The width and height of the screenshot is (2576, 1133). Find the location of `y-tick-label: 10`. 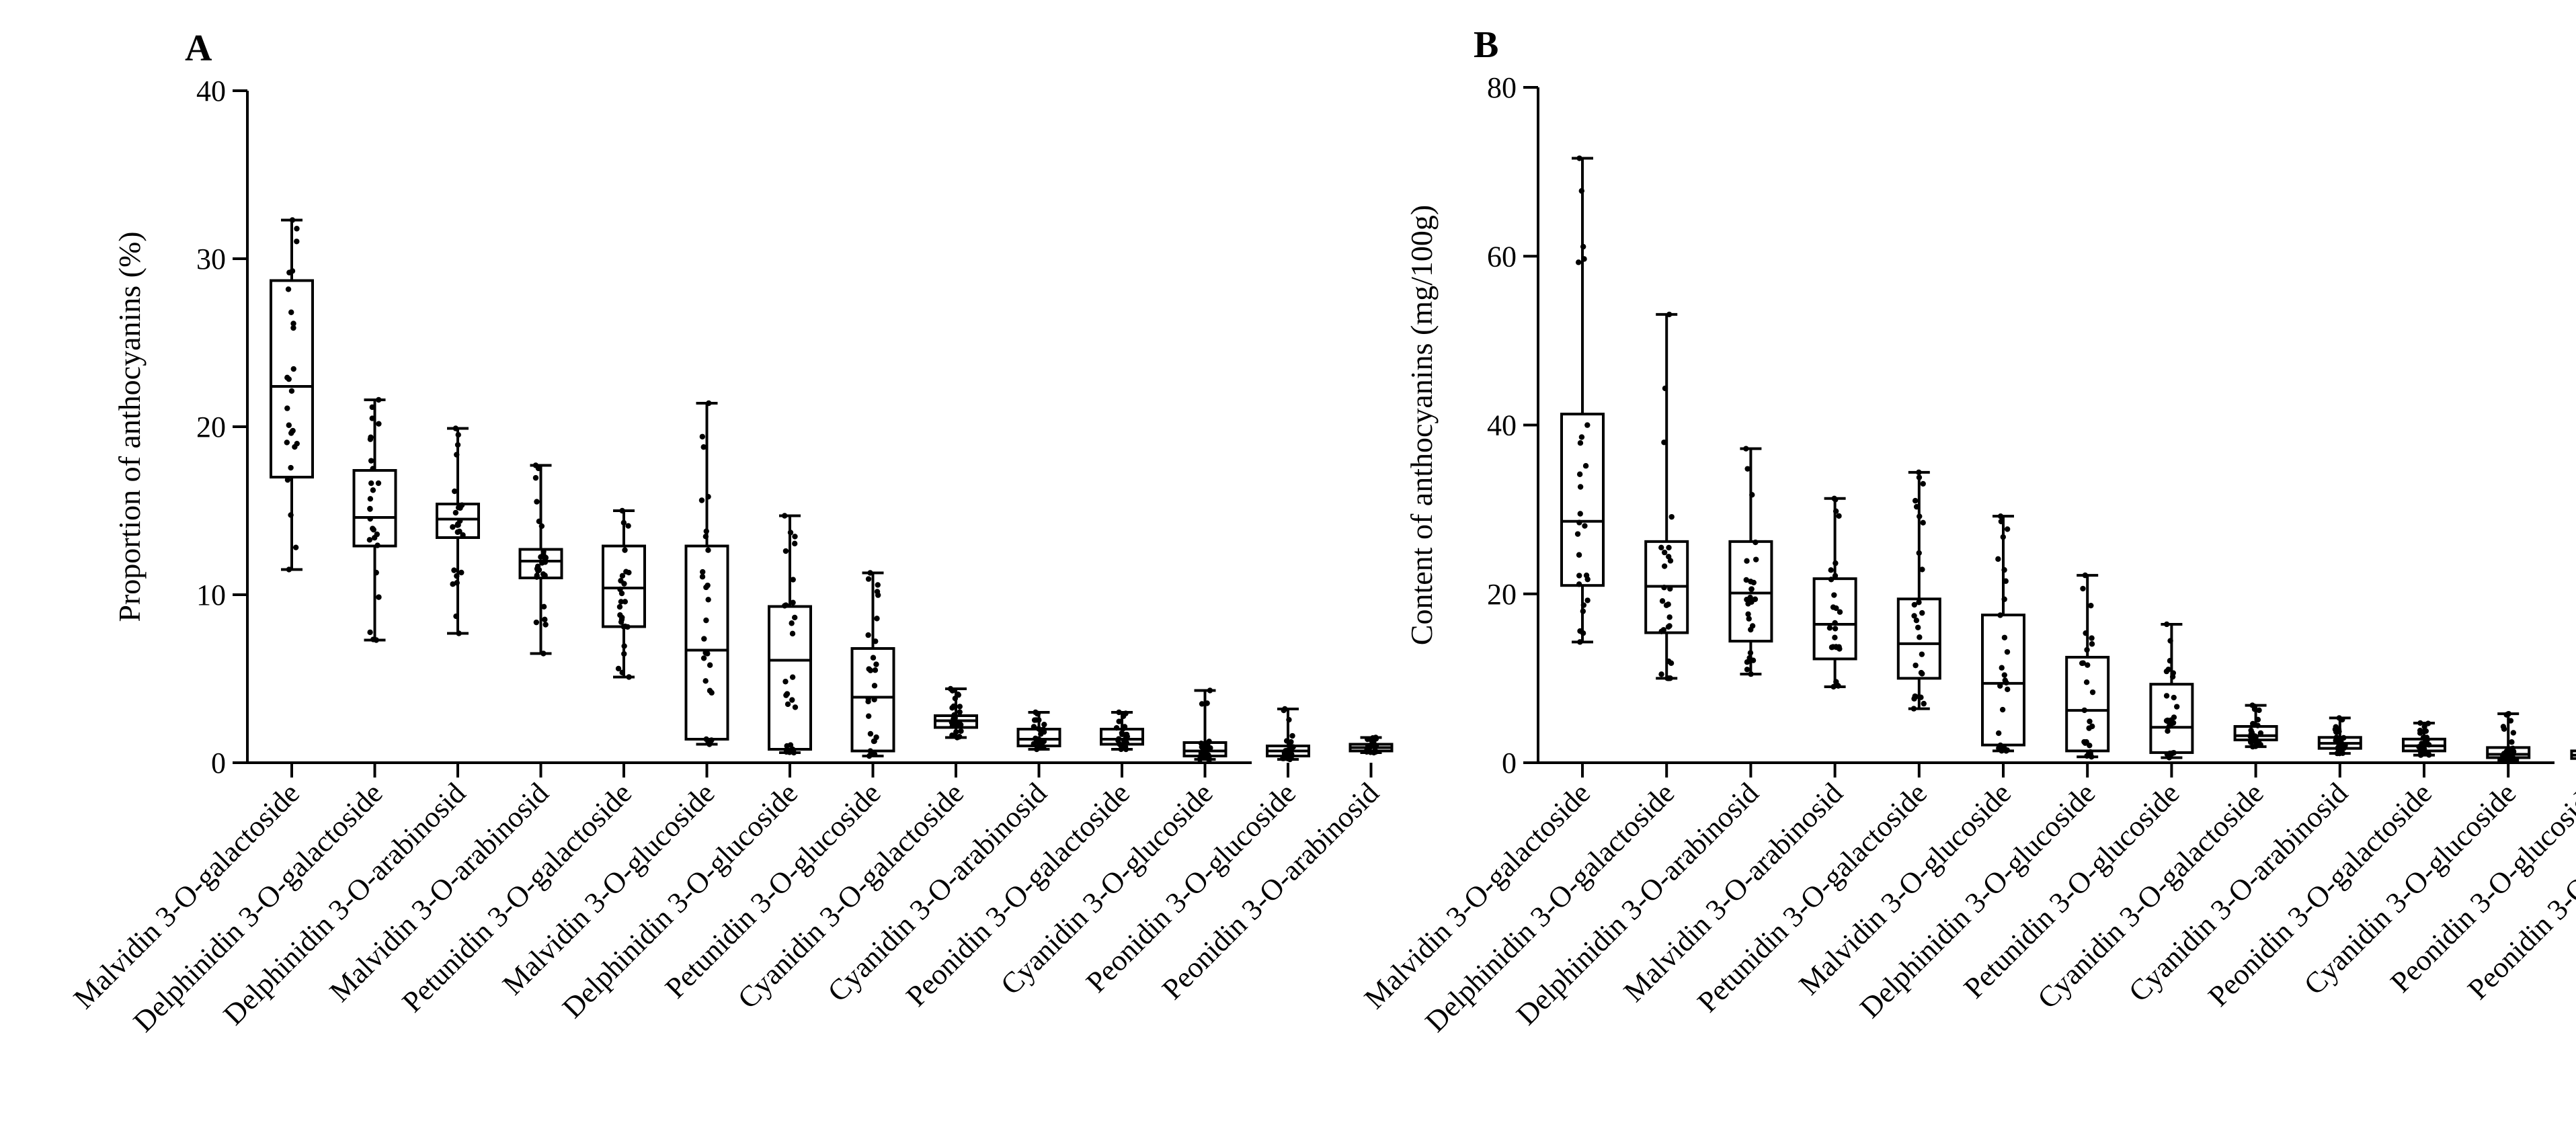

y-tick-label: 10 is located at coordinates (211, 595).